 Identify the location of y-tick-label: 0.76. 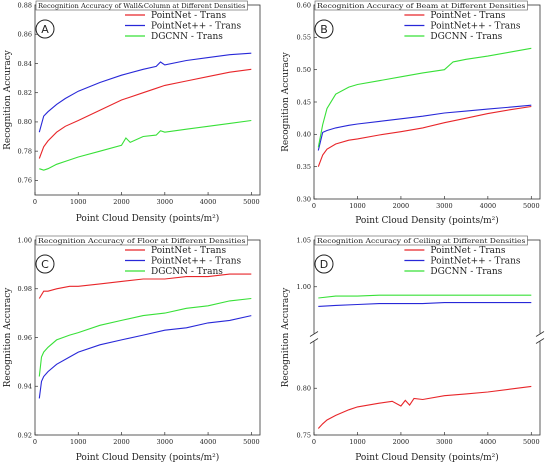
(25, 181).